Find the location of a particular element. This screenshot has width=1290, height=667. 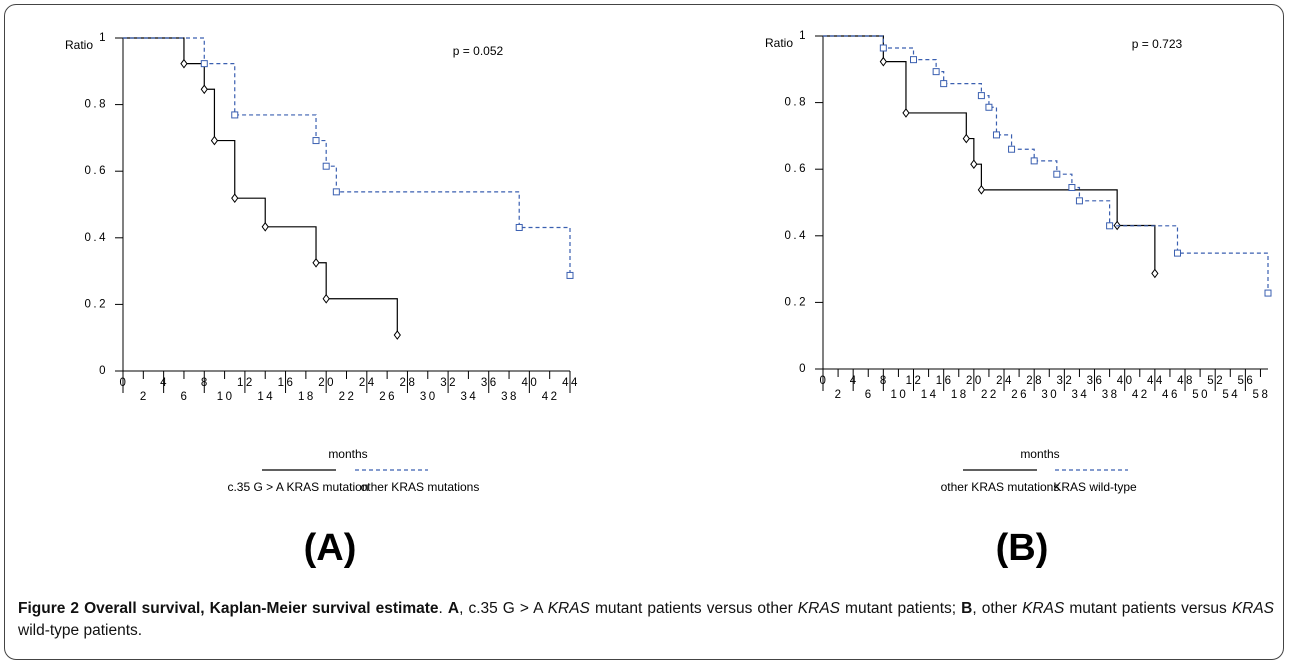

panel-label: (A) is located at coordinates (330, 548).